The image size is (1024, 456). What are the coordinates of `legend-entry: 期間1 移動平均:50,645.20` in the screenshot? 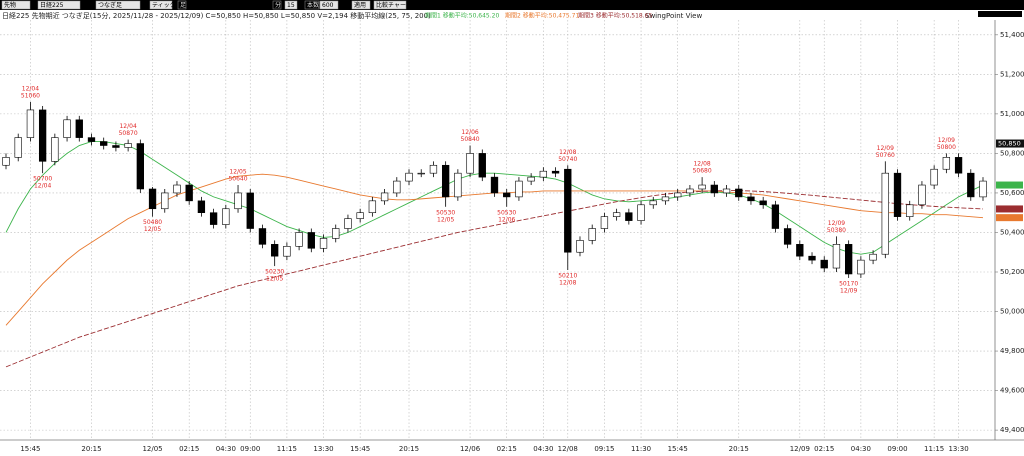 It's located at (462, 16).